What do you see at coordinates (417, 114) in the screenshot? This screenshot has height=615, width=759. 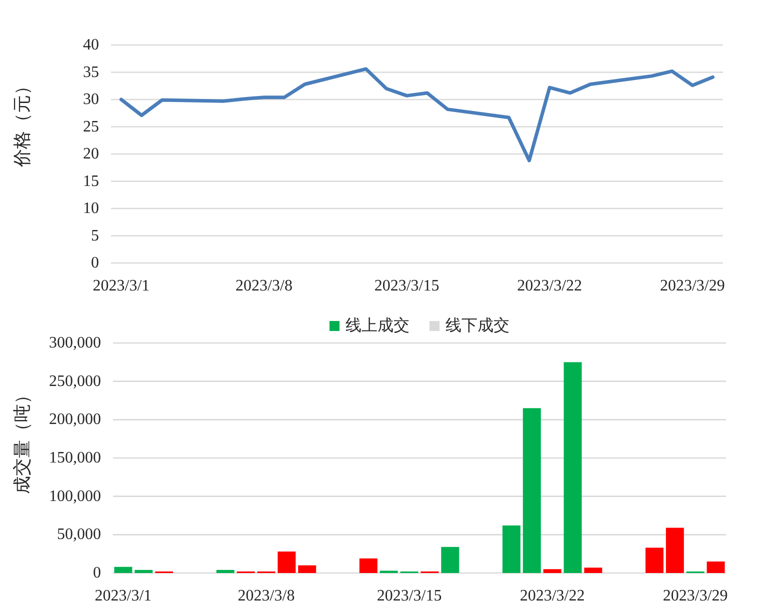 I see `line-series` at bounding box center [417, 114].